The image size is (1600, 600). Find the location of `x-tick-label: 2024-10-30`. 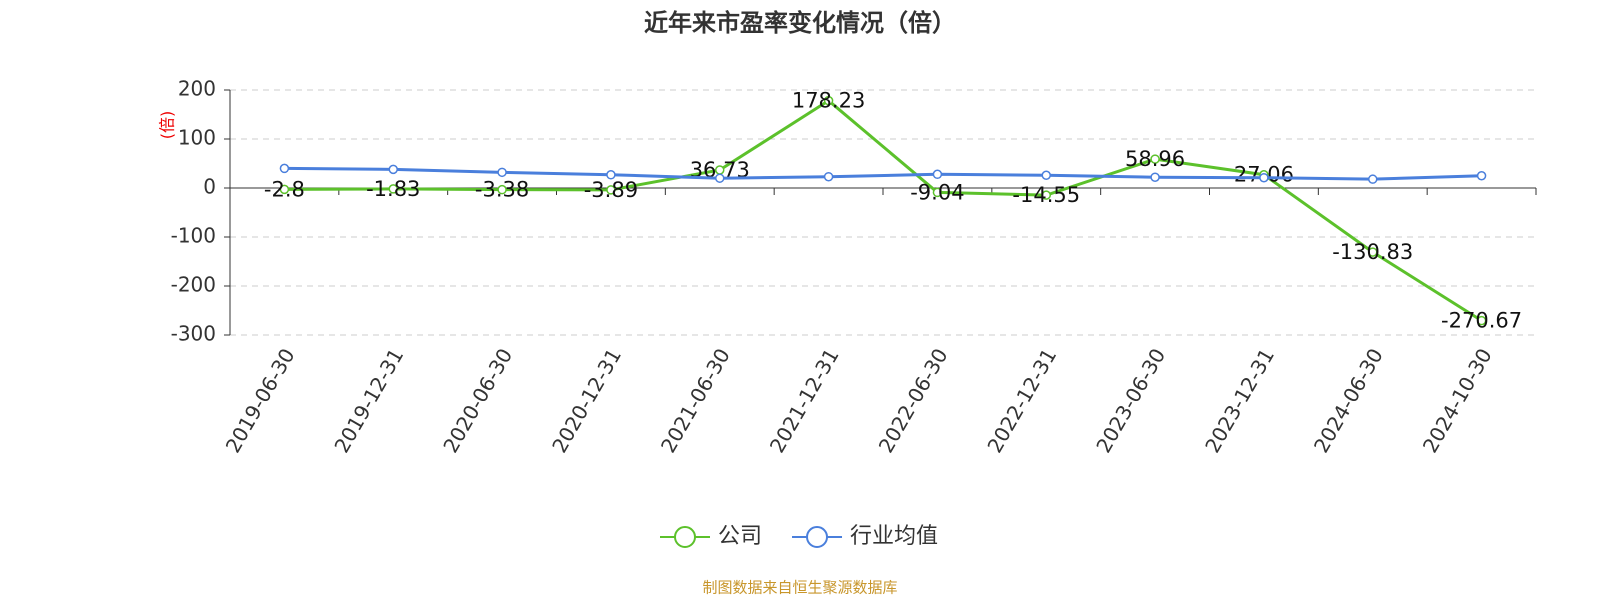

x-tick-label: 2024-10-30 is located at coordinates (1457, 400).